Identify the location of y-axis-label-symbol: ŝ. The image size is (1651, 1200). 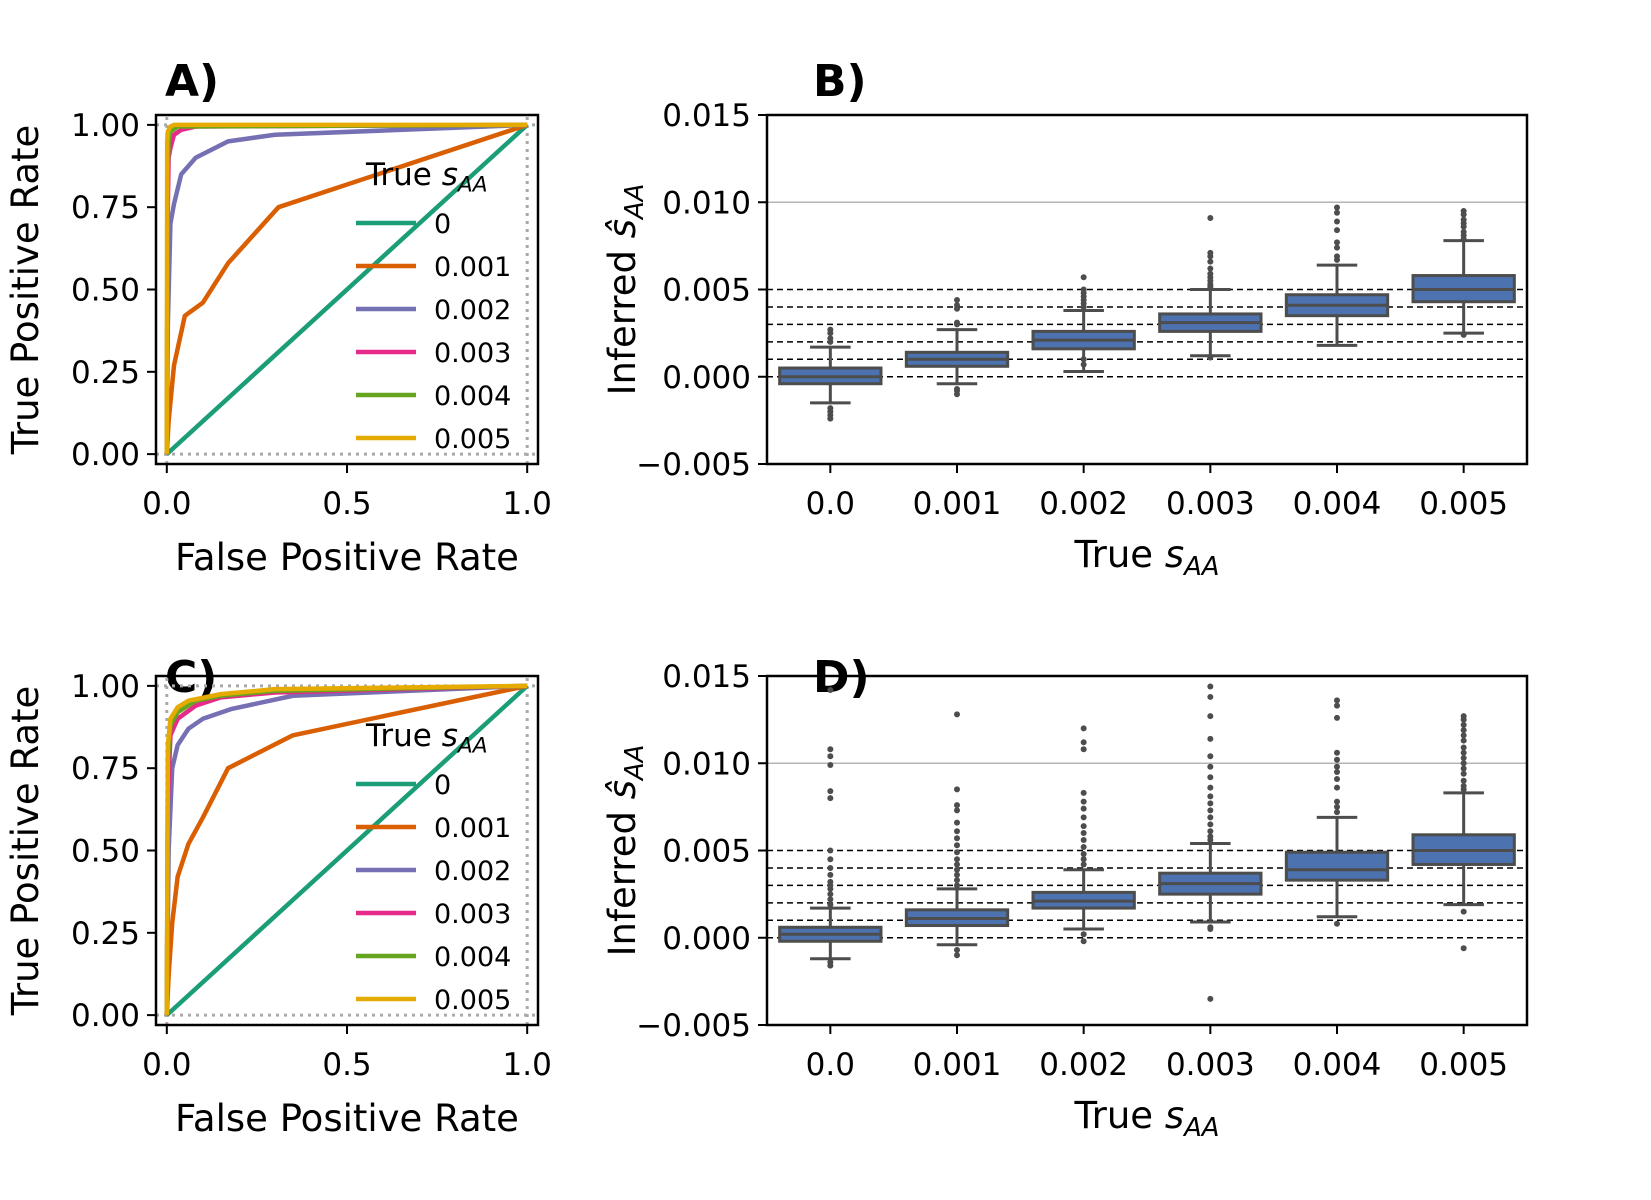
(622, 789).